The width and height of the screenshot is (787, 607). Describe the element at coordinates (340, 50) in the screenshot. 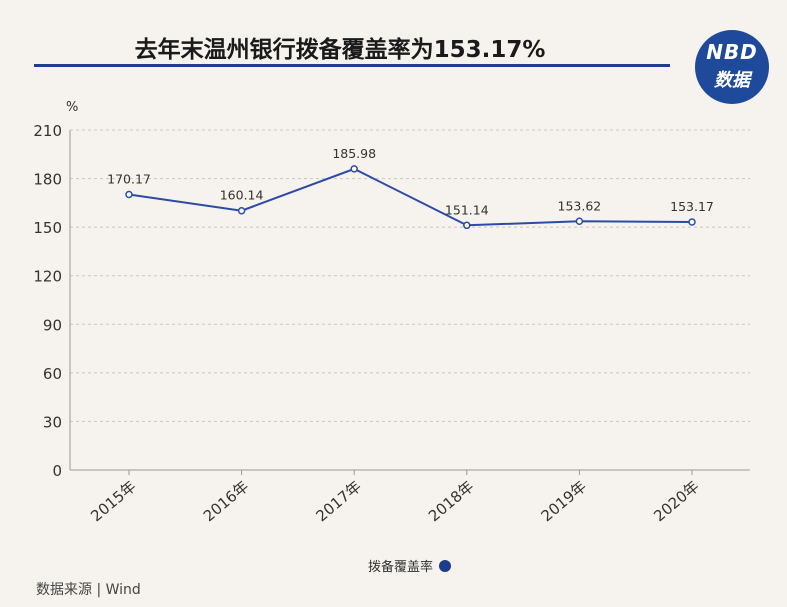

I see `chart-title: 去年末温州银行拨备覆盖率为153.17%` at that location.